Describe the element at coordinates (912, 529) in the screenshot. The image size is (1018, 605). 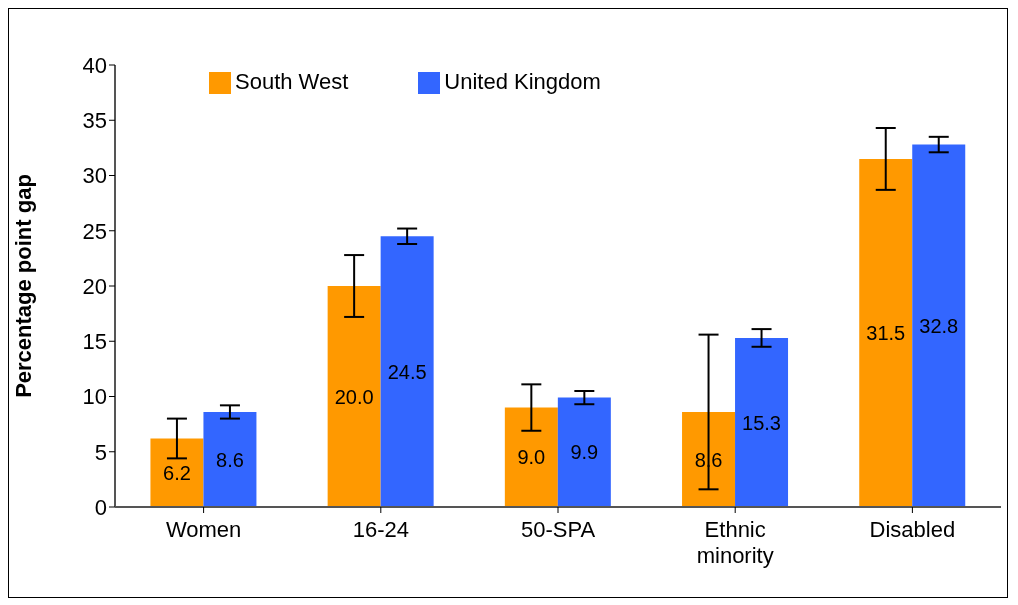
I see `x-tick-label: Disabled` at that location.